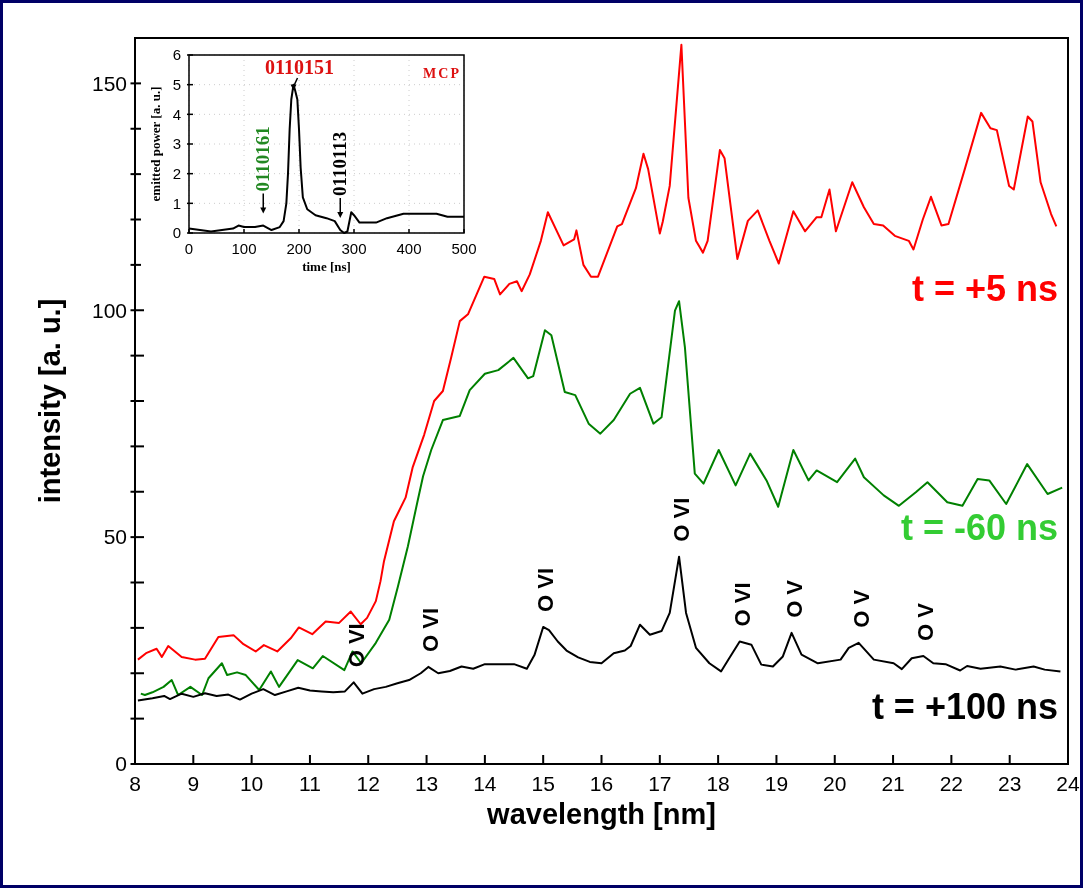 This screenshot has width=1083, height=888. I want to click on x-tick-label: 18, so click(718, 783).